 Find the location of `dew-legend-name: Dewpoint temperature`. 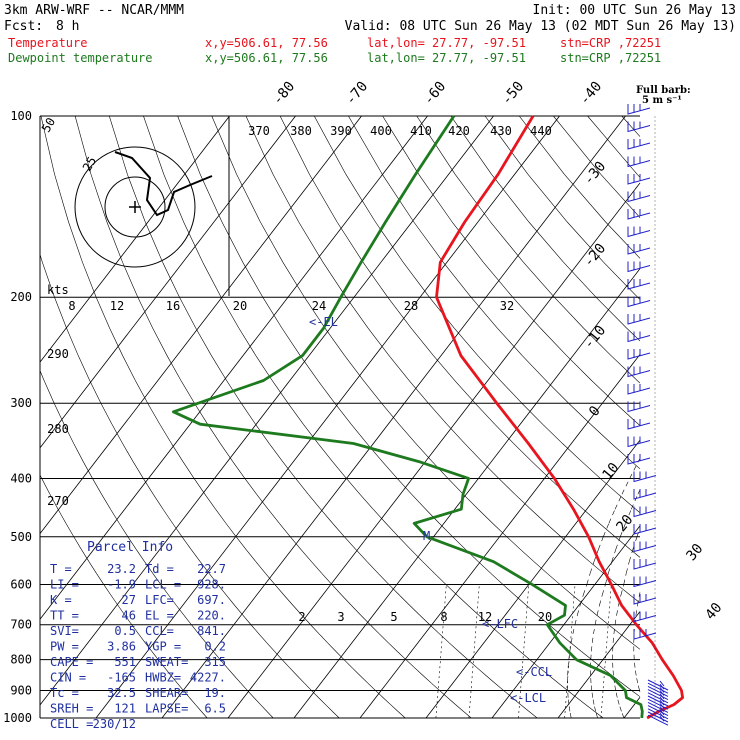

dew-legend-name: Dewpoint temperature is located at coordinates (80, 58).